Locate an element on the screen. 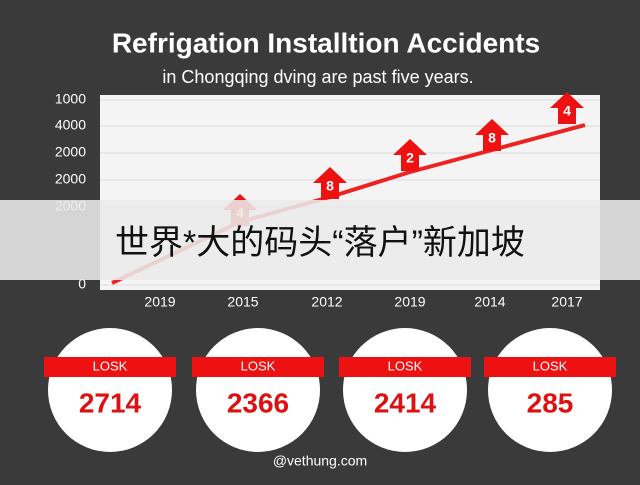  subtitle: in Chongqing dving are past five years. is located at coordinates (317, 77).